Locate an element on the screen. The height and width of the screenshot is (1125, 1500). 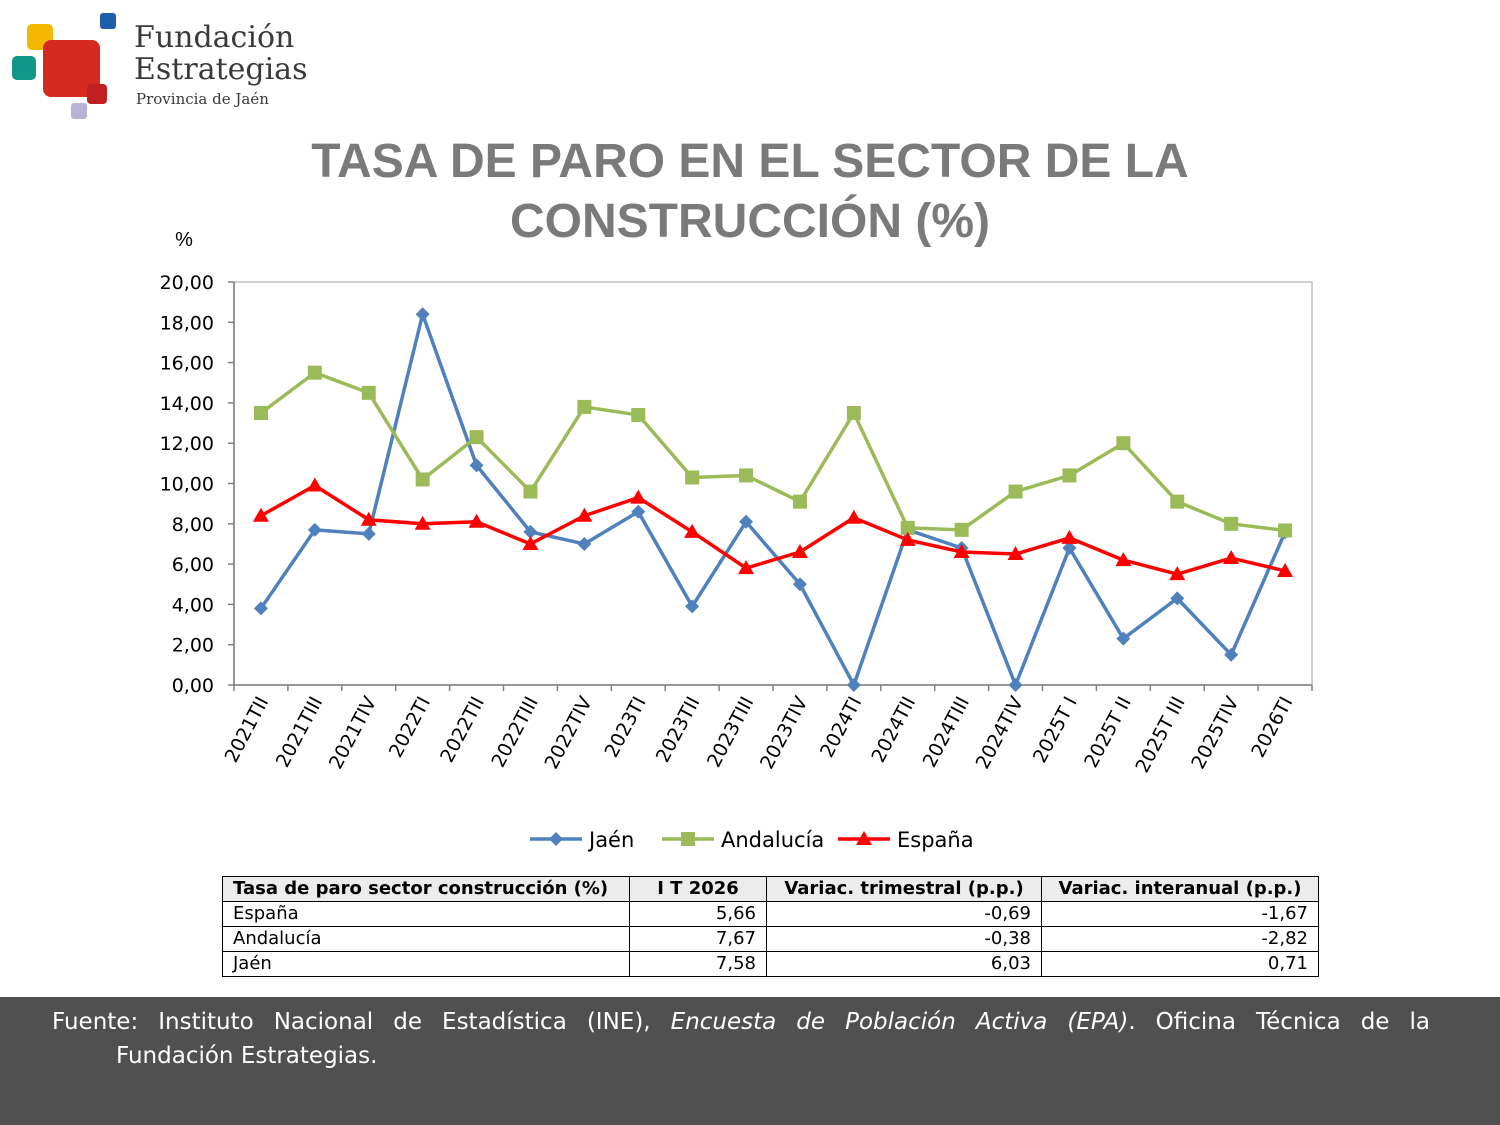
legend-item: Jaén is located at coordinates (582, 840).